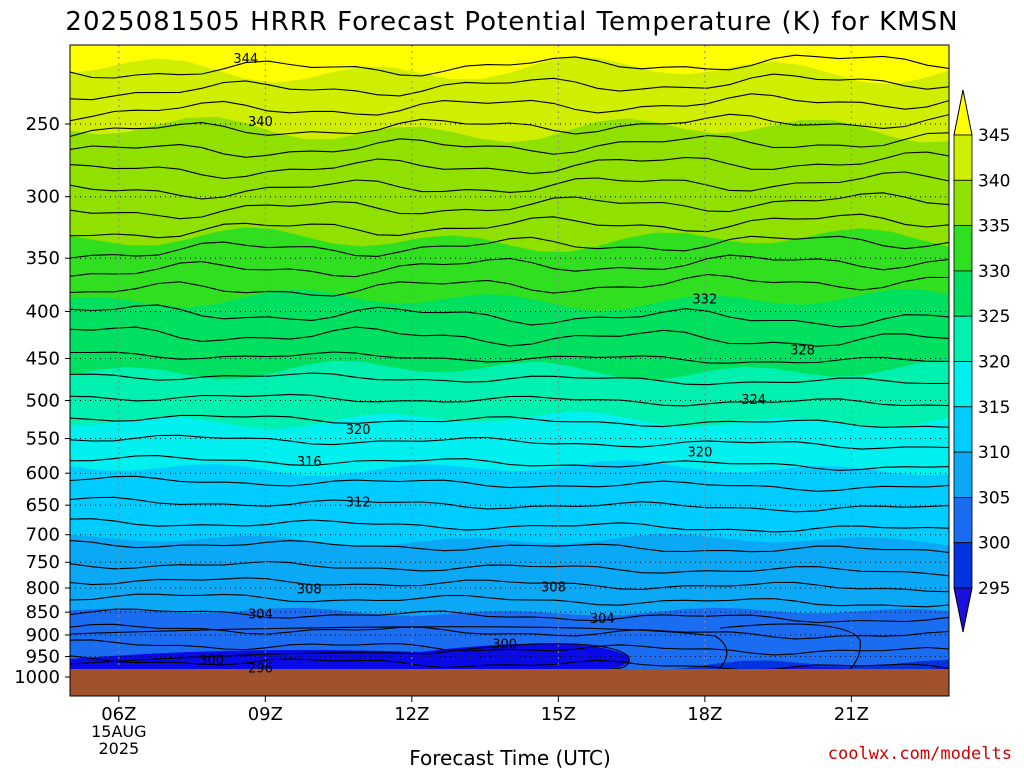 This screenshot has height=768, width=1024. I want to click on contour-label: 304, so click(260, 615).